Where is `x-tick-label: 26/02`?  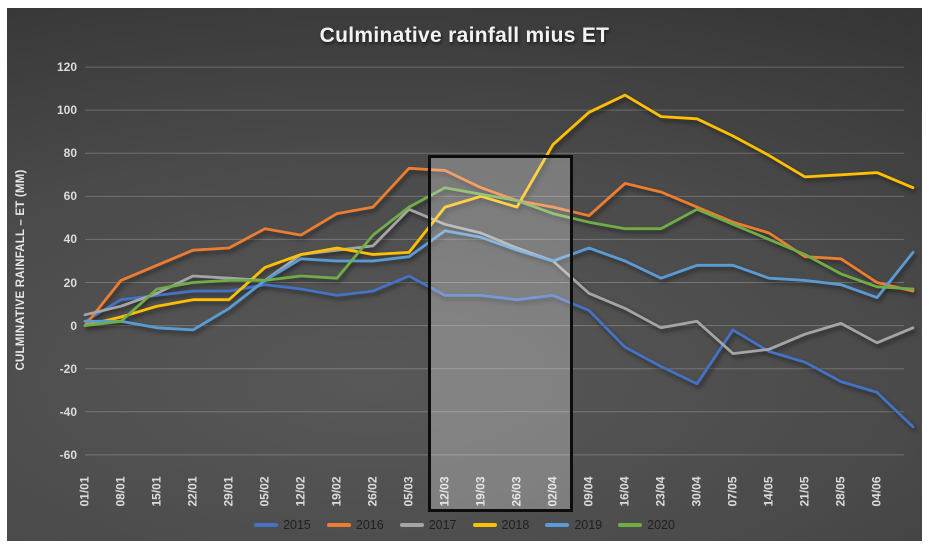 x-tick-label: 26/02 is located at coordinates (372, 491).